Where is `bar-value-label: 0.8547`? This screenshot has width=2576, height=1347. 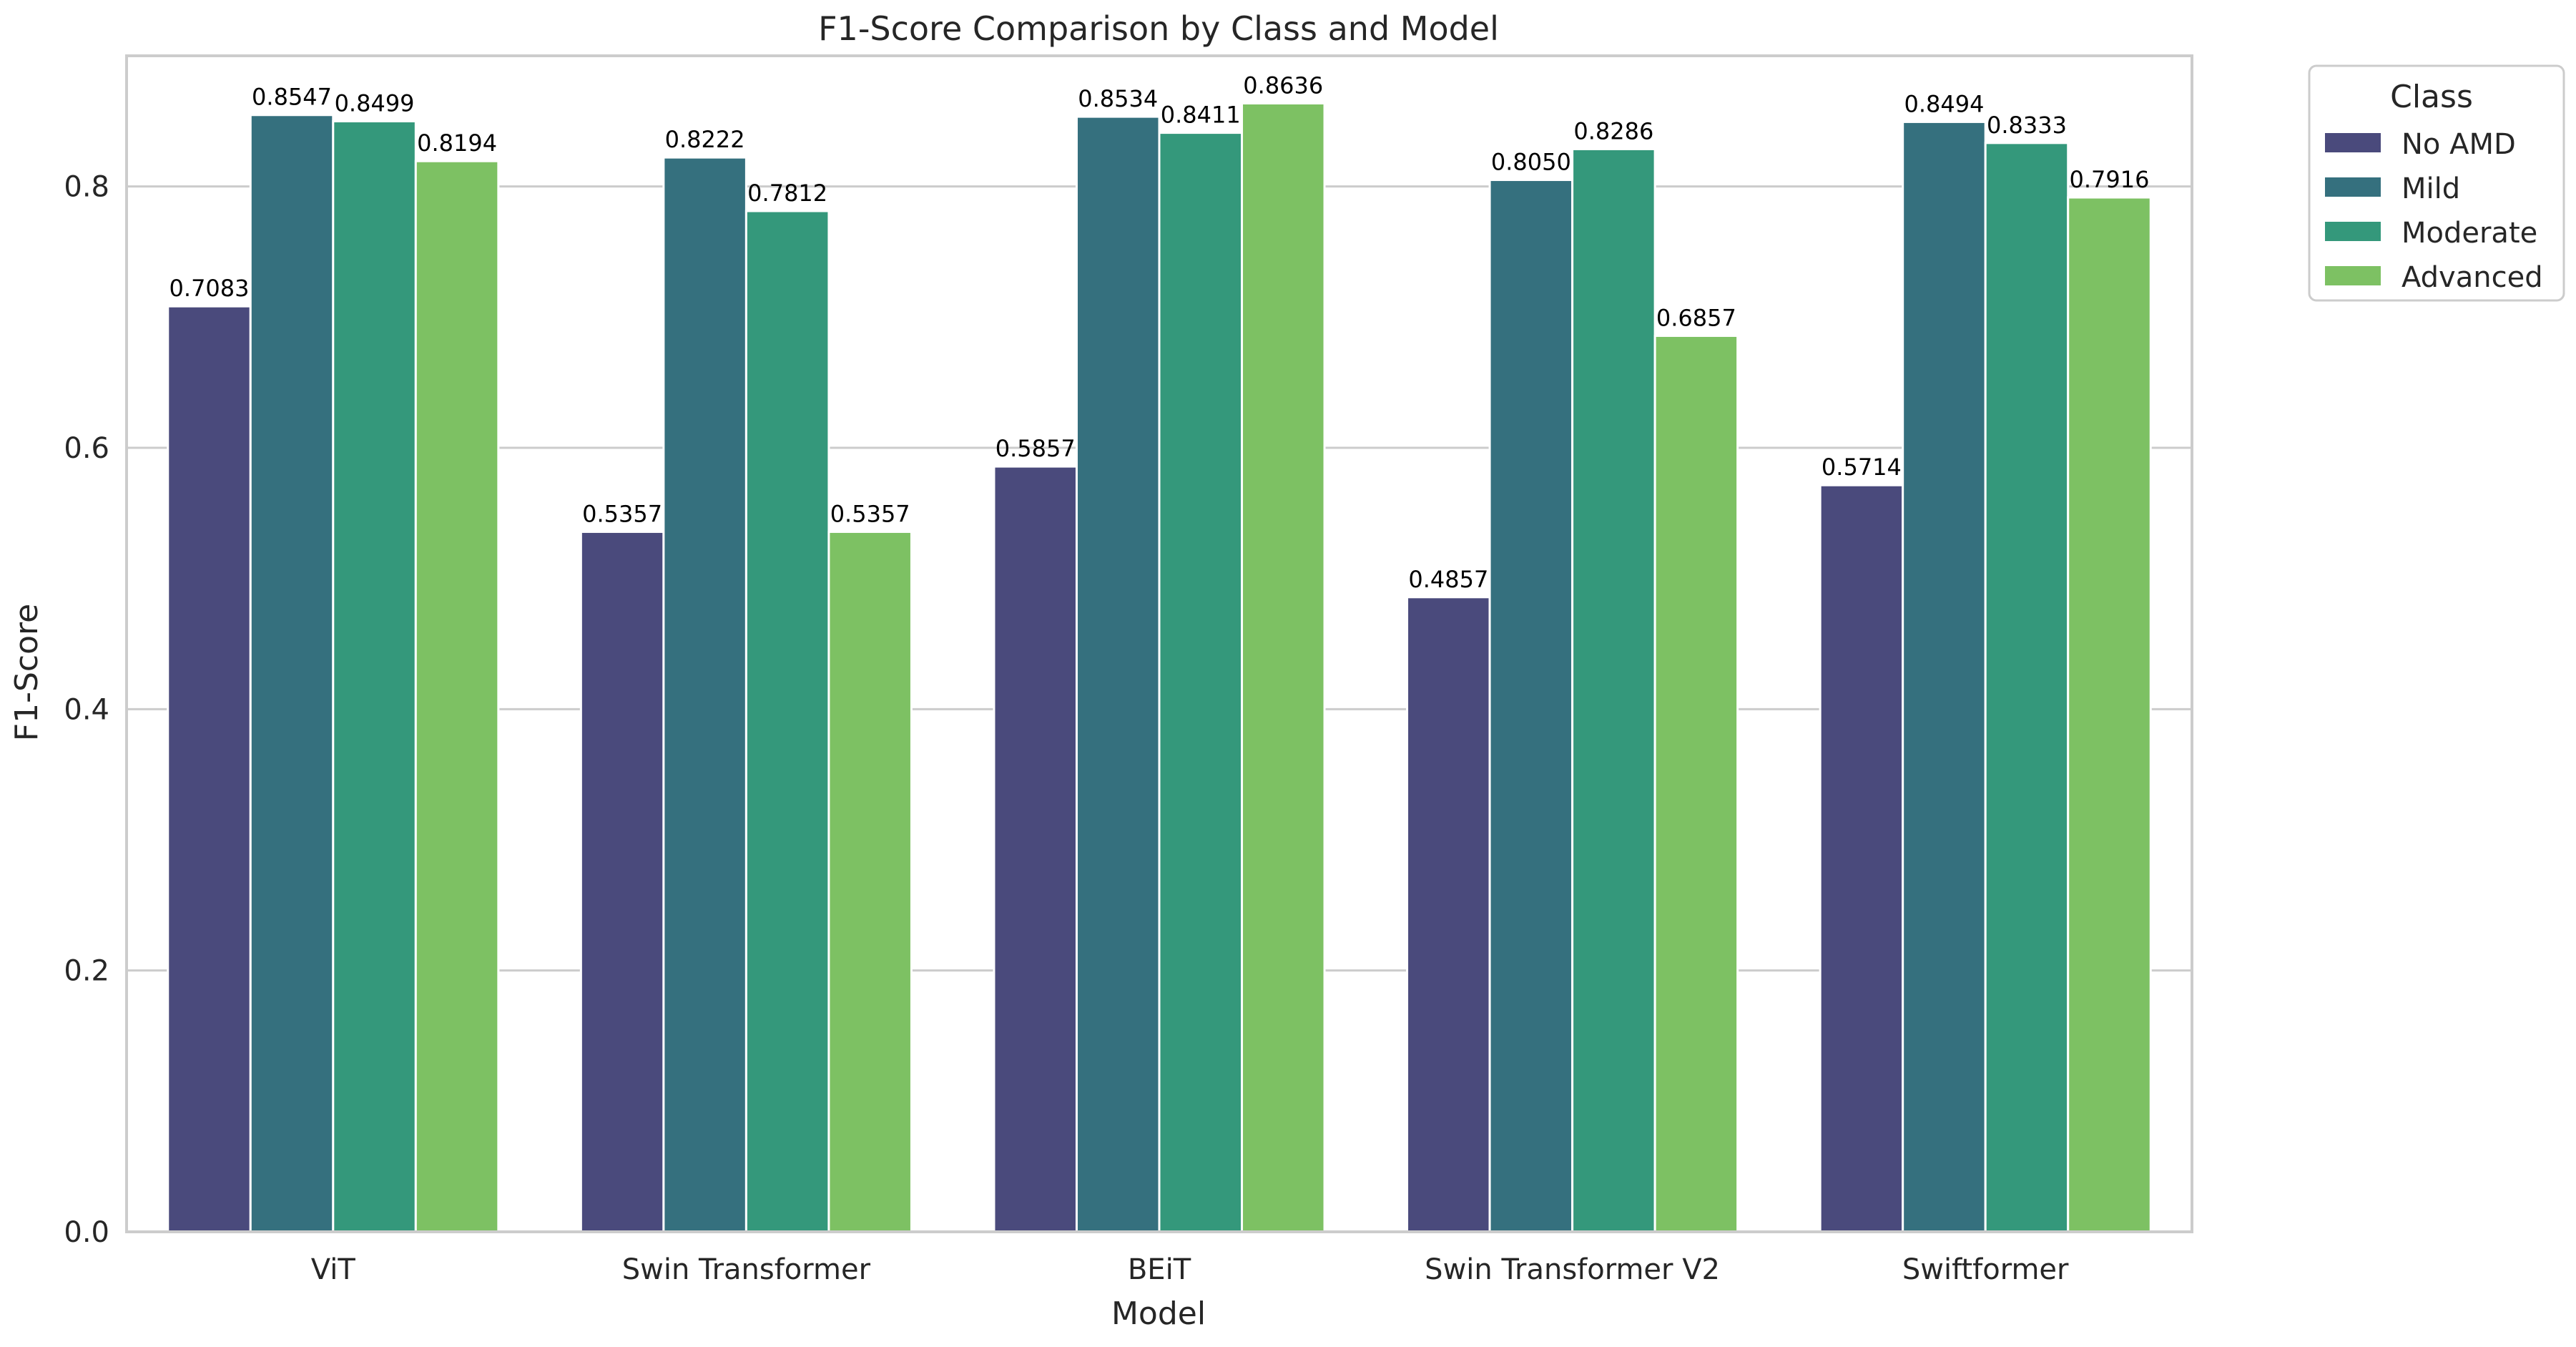 bar-value-label: 0.8547 is located at coordinates (292, 97).